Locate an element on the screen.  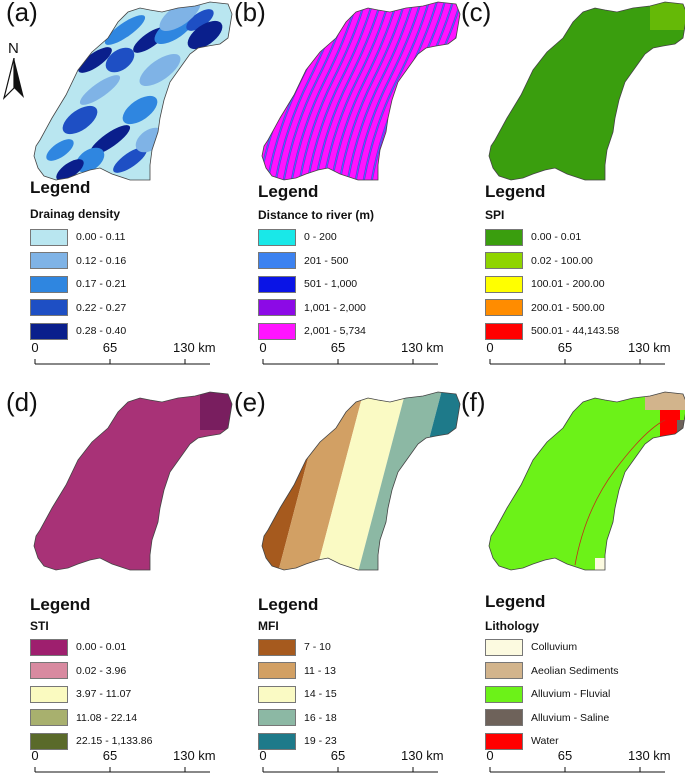
legend-item-label: 200.01 - 500.00 is located at coordinates (568, 307).